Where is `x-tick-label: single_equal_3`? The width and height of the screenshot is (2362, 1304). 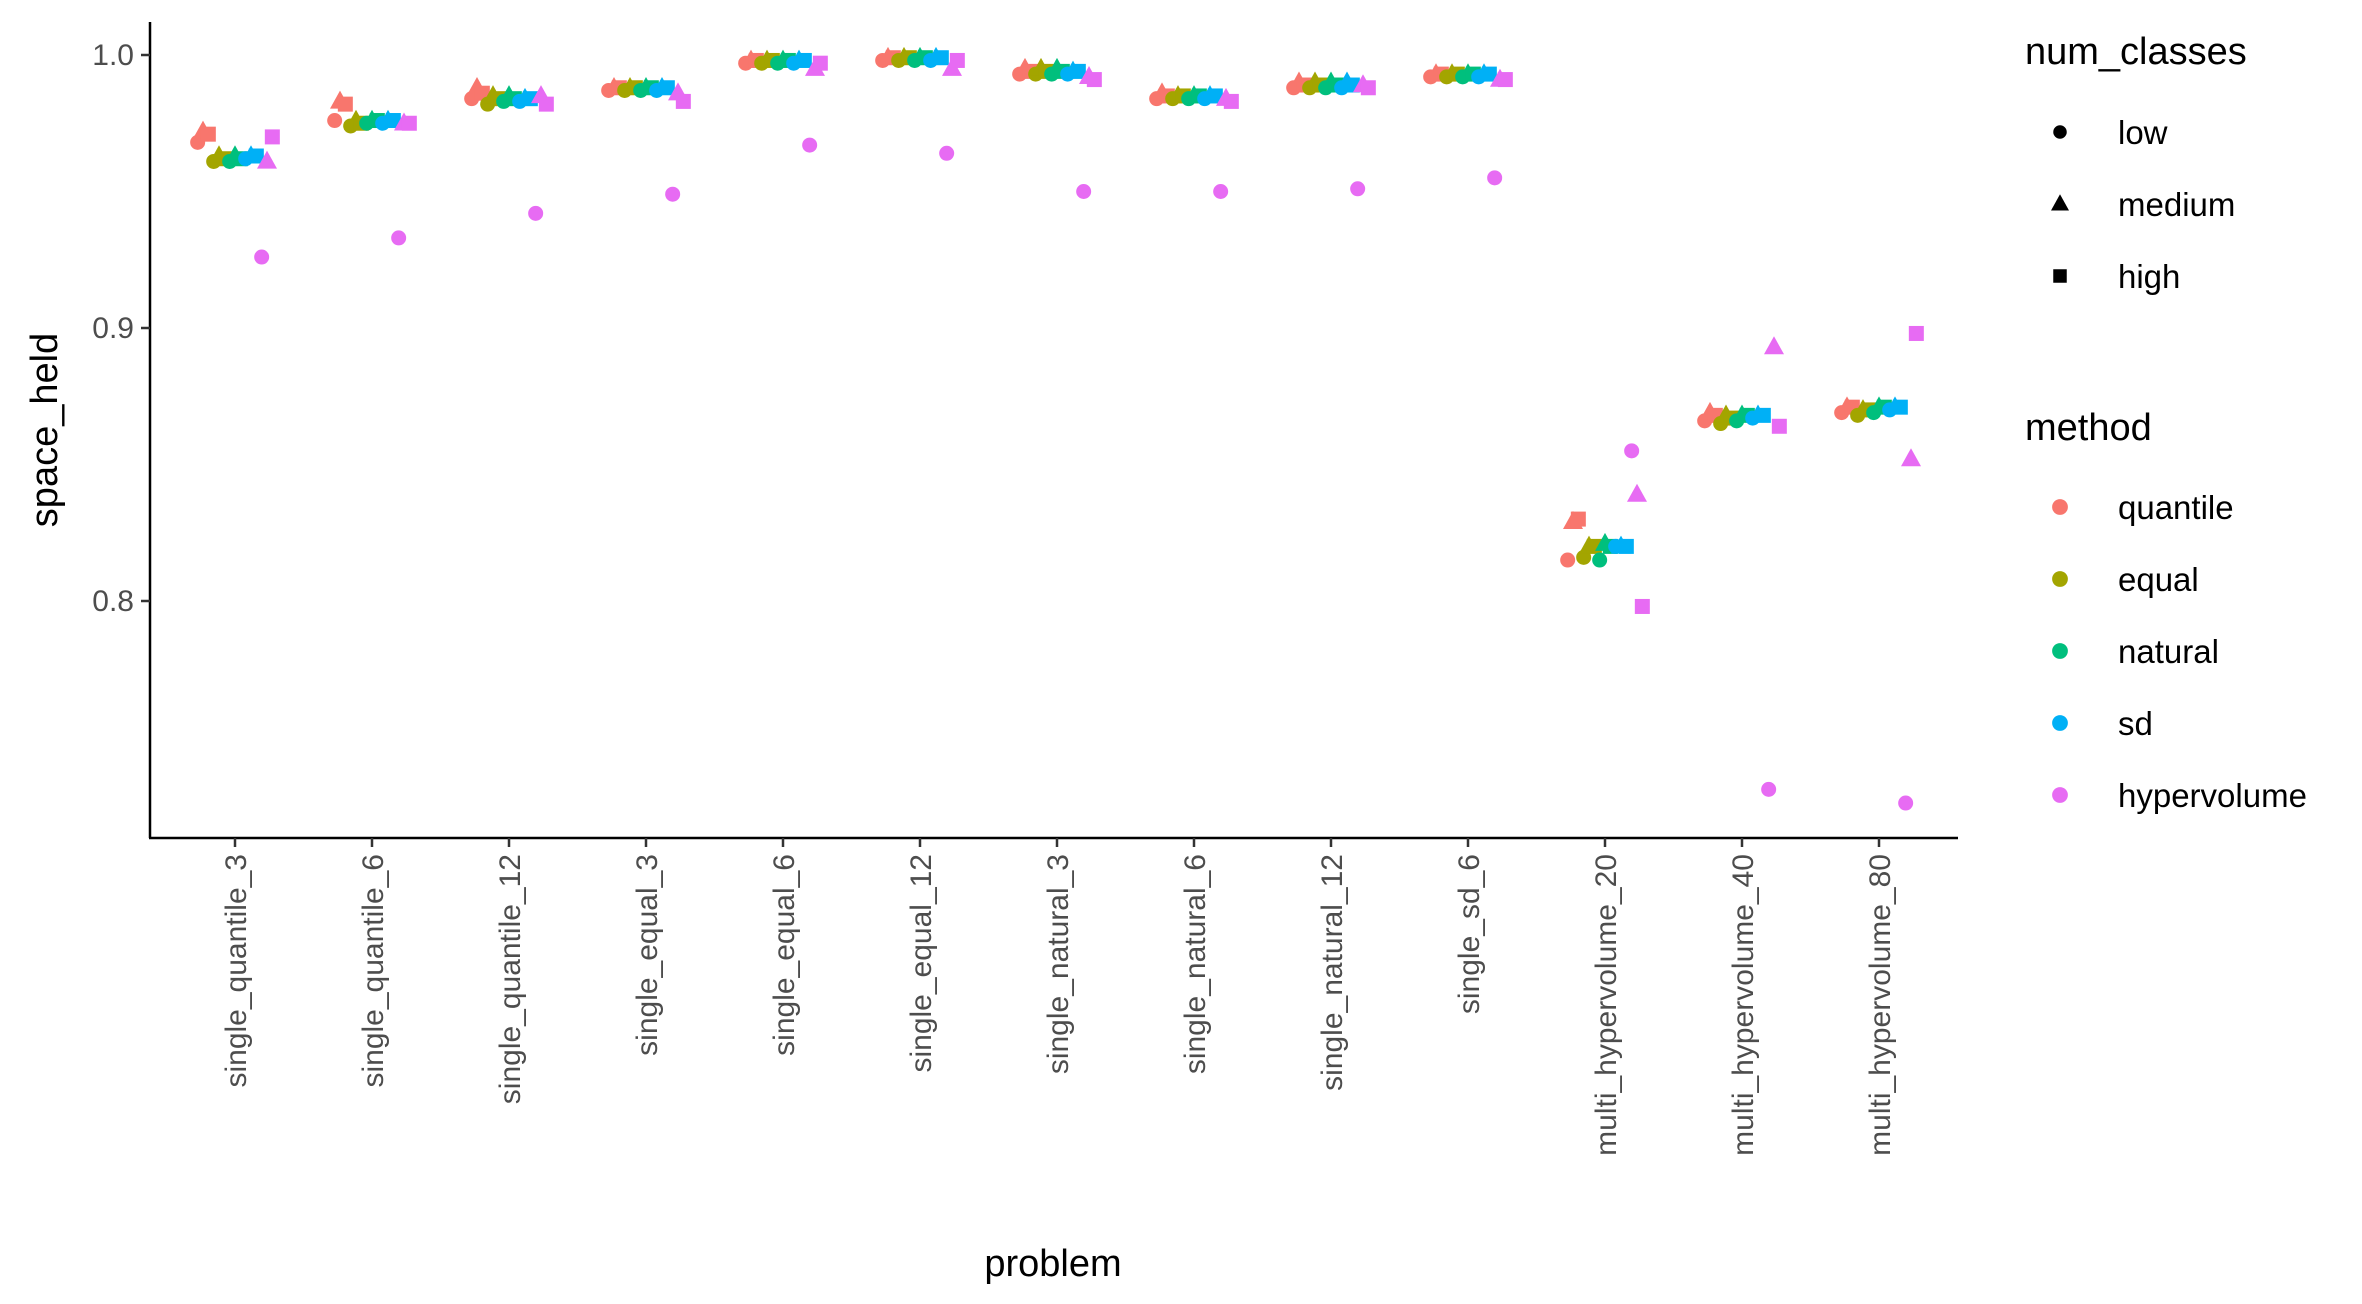
x-tick-label: single_equal_3 is located at coordinates (647, 955).